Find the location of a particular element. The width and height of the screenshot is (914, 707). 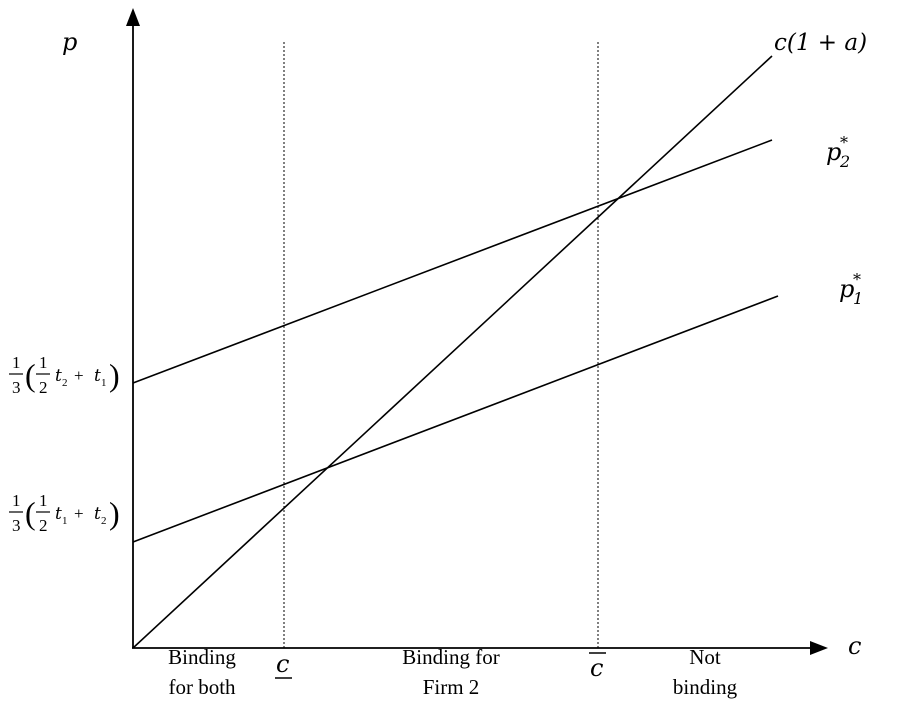

upper-prefix-num: 1 is located at coordinates (16, 362).